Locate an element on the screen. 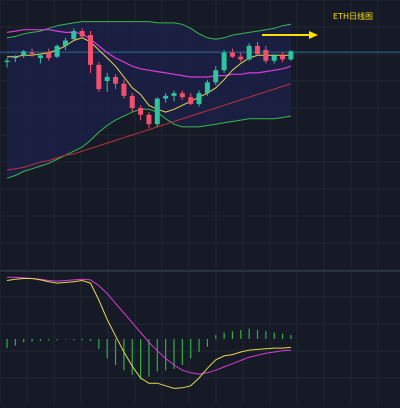  bollinger-upper-line is located at coordinates (148, 30).